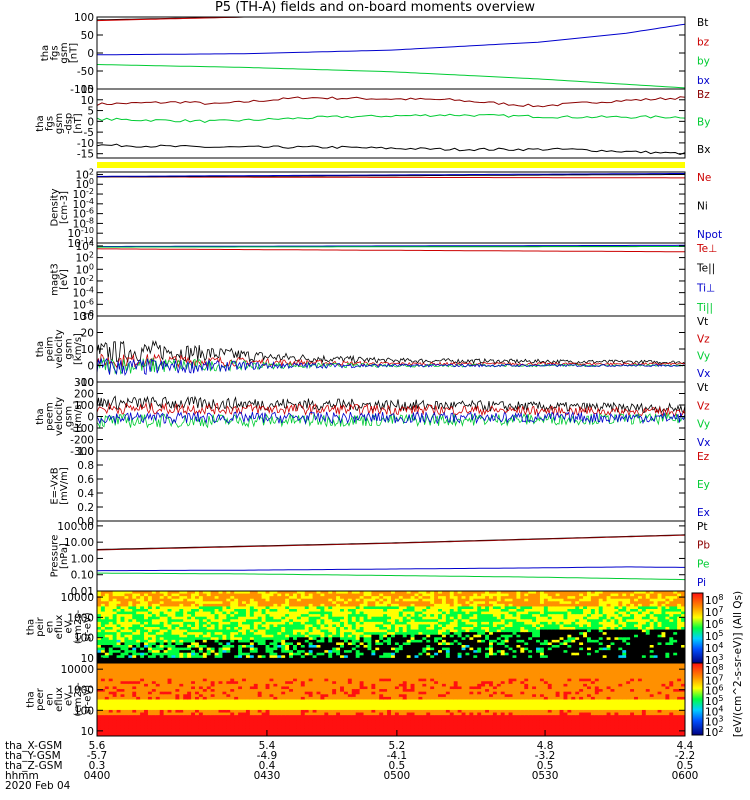 This screenshot has height=800, width=750. What do you see at coordinates (397, 746) in the screenshot?
I see `xaxis-row-0-value: 5.2` at bounding box center [397, 746].